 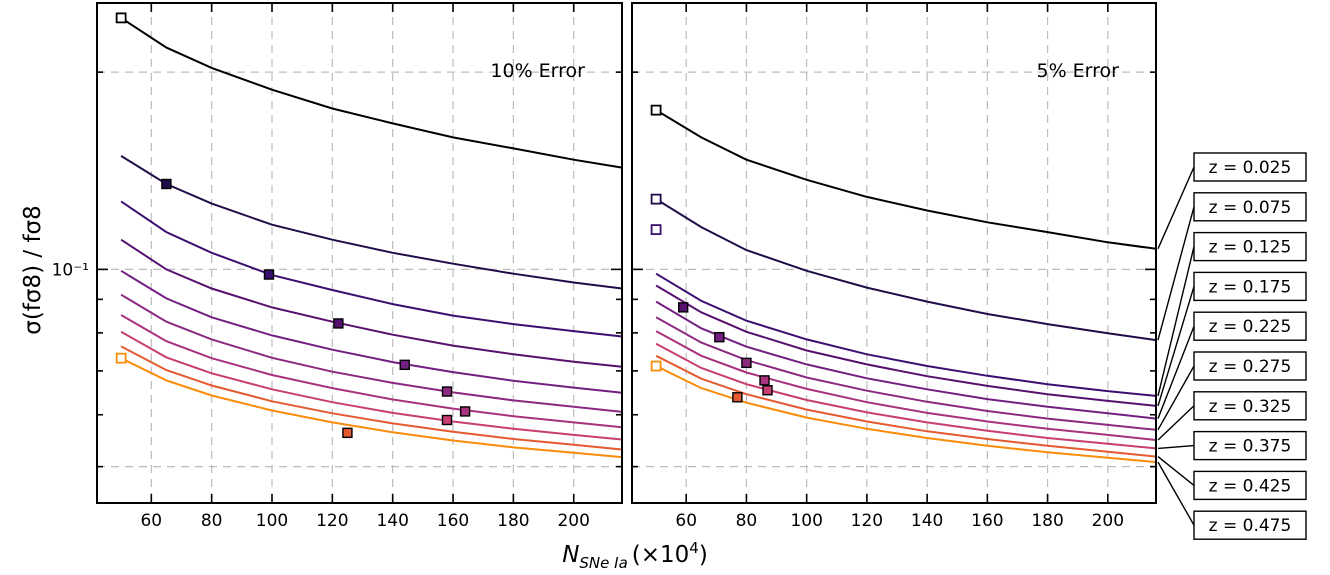 I want to click on legend-item: z = 0.025, so click(x=1250, y=167).